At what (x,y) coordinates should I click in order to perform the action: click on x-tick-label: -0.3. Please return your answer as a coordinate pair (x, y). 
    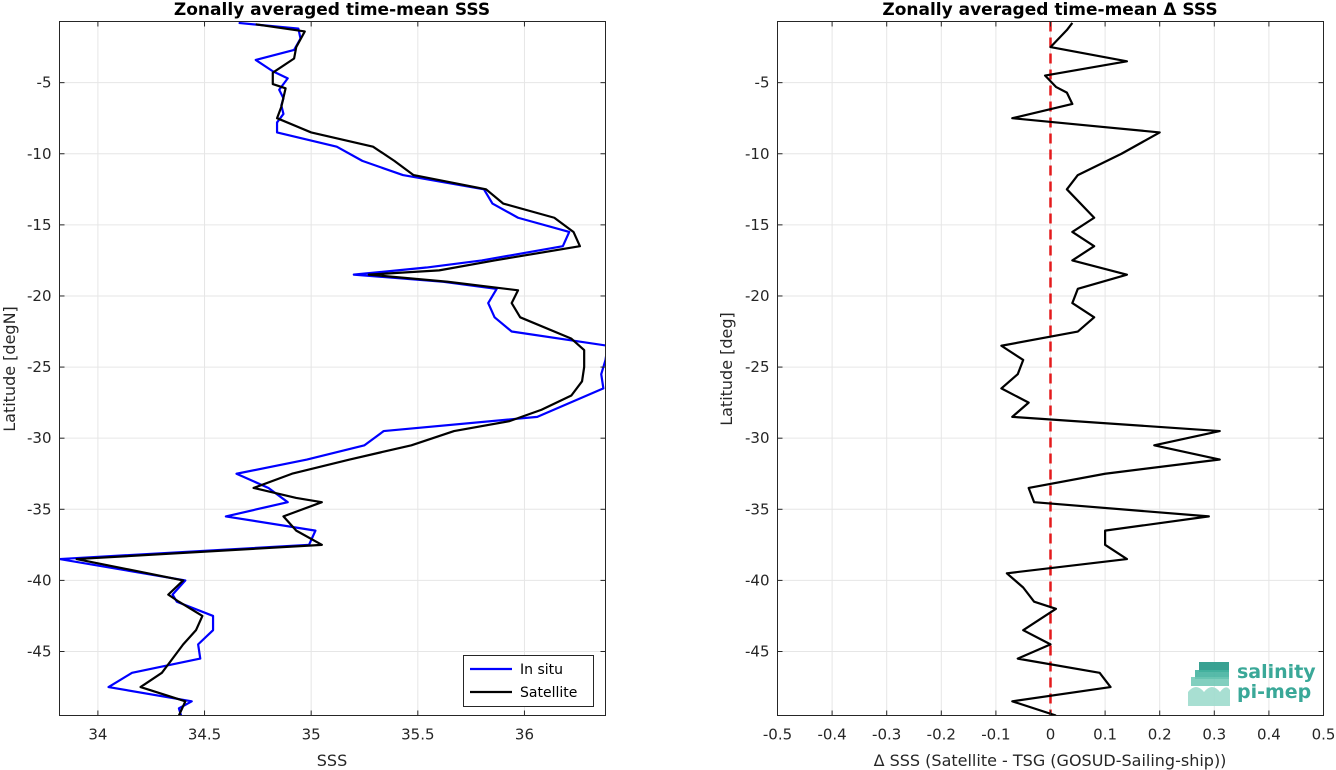
    Looking at the image, I should click on (886, 735).